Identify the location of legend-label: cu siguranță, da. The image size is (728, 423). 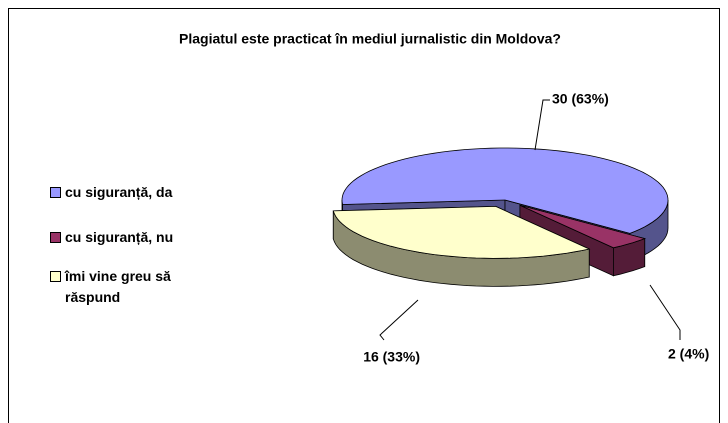
(119, 192).